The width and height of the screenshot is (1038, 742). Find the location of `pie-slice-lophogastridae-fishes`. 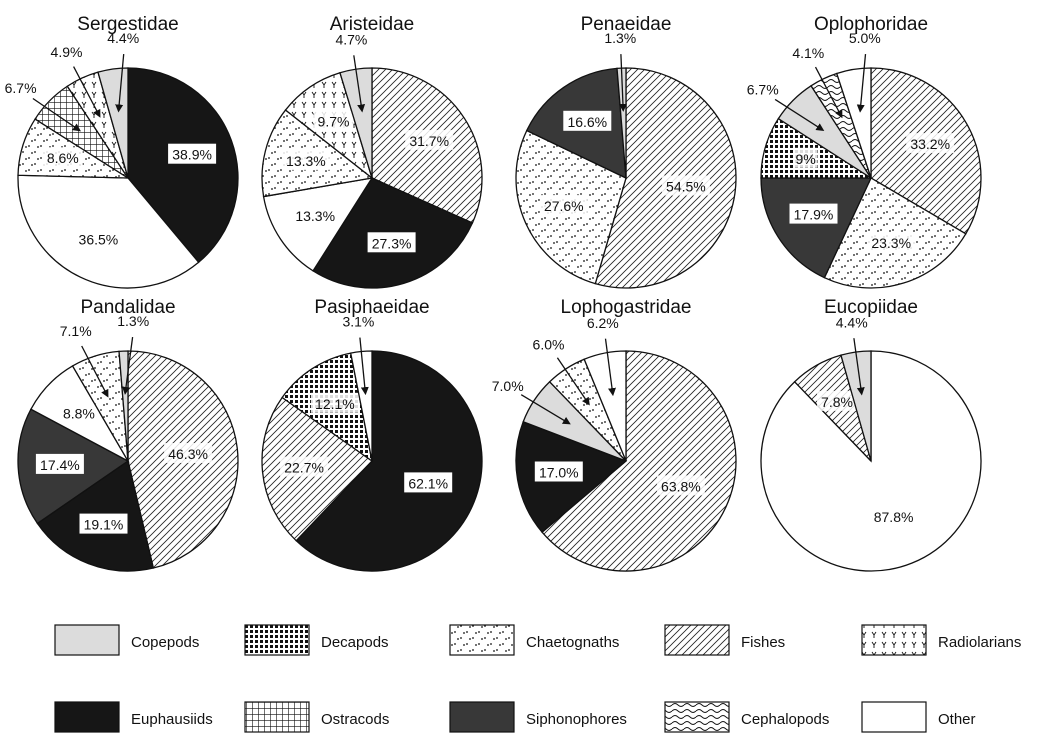

pie-slice-lophogastridae-fishes is located at coordinates (639, 461).